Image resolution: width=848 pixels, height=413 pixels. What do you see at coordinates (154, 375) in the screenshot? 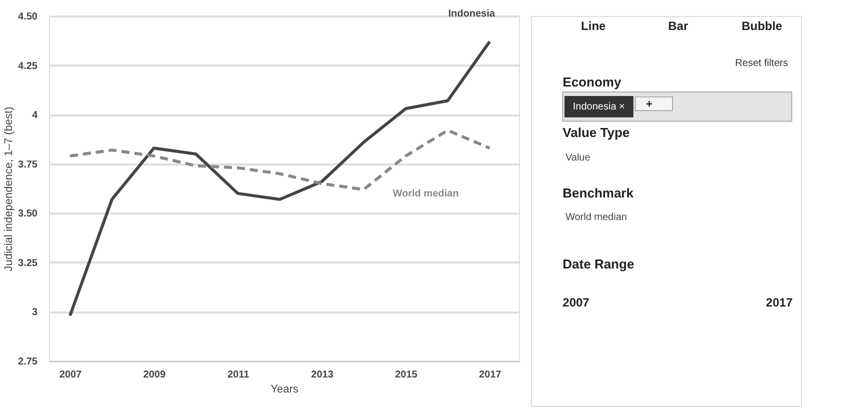
I see `x-tick-label: 2009` at bounding box center [154, 375].